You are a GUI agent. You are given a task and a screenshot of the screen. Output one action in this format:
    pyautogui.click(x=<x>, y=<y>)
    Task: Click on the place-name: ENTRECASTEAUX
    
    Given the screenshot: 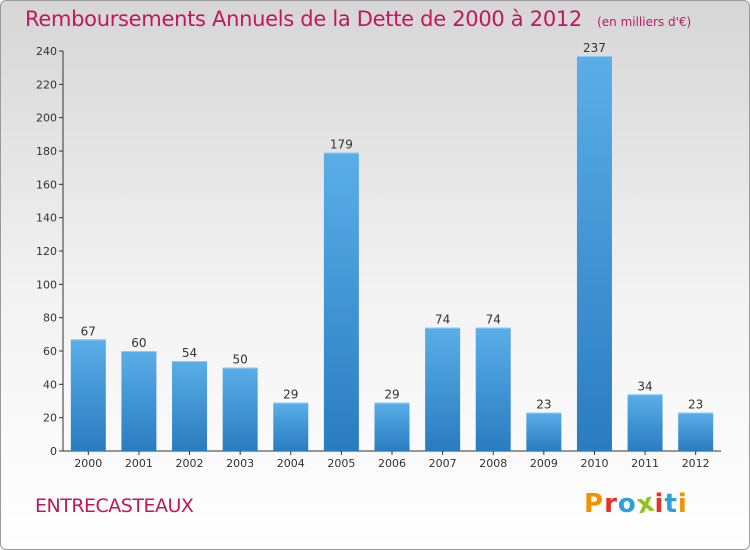 What is the action you would take?
    pyautogui.click(x=114, y=506)
    